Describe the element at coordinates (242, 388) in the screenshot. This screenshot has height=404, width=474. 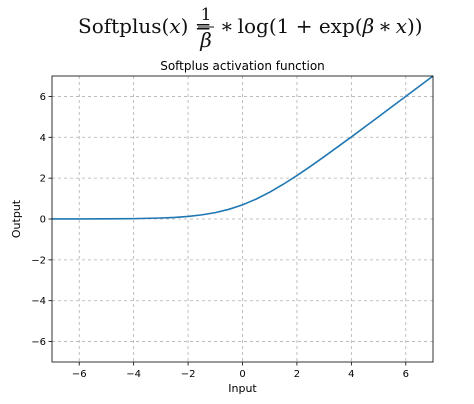
I see `x-axis-label: Input` at that location.